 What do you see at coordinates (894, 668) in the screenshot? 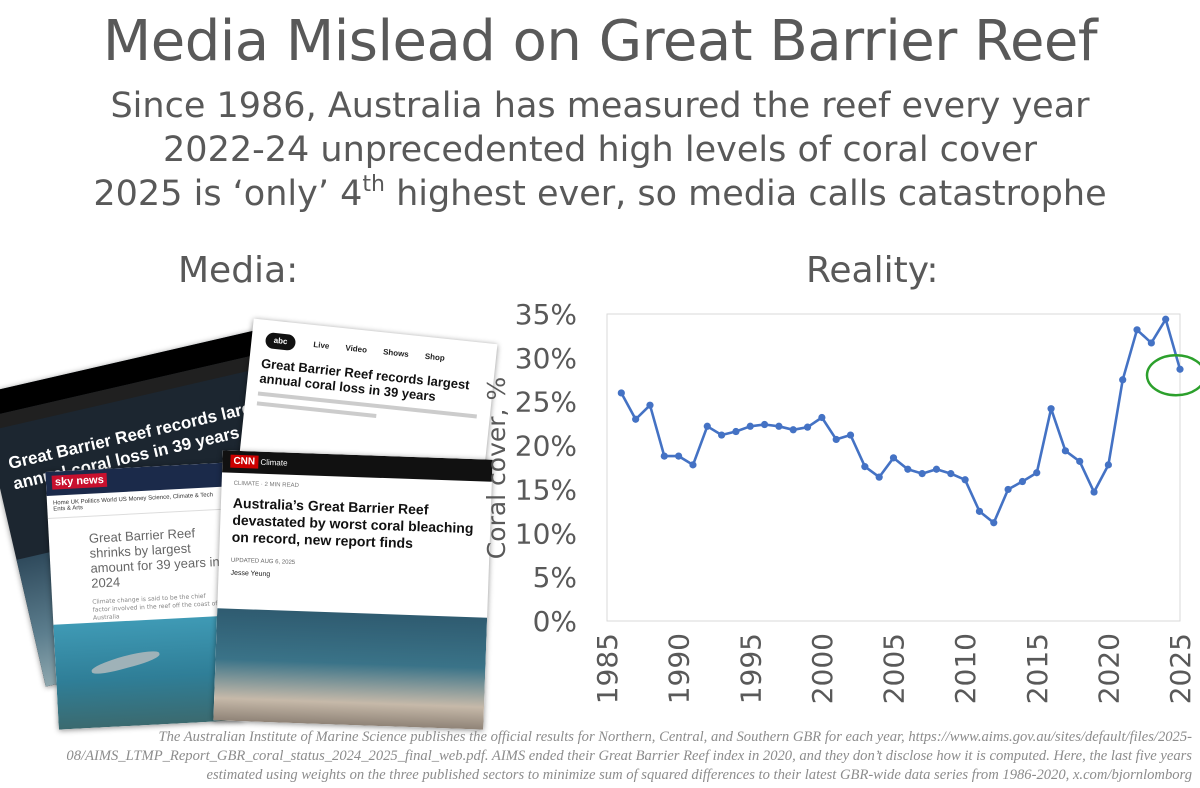
I see `x-tick-label: 2005` at bounding box center [894, 668].